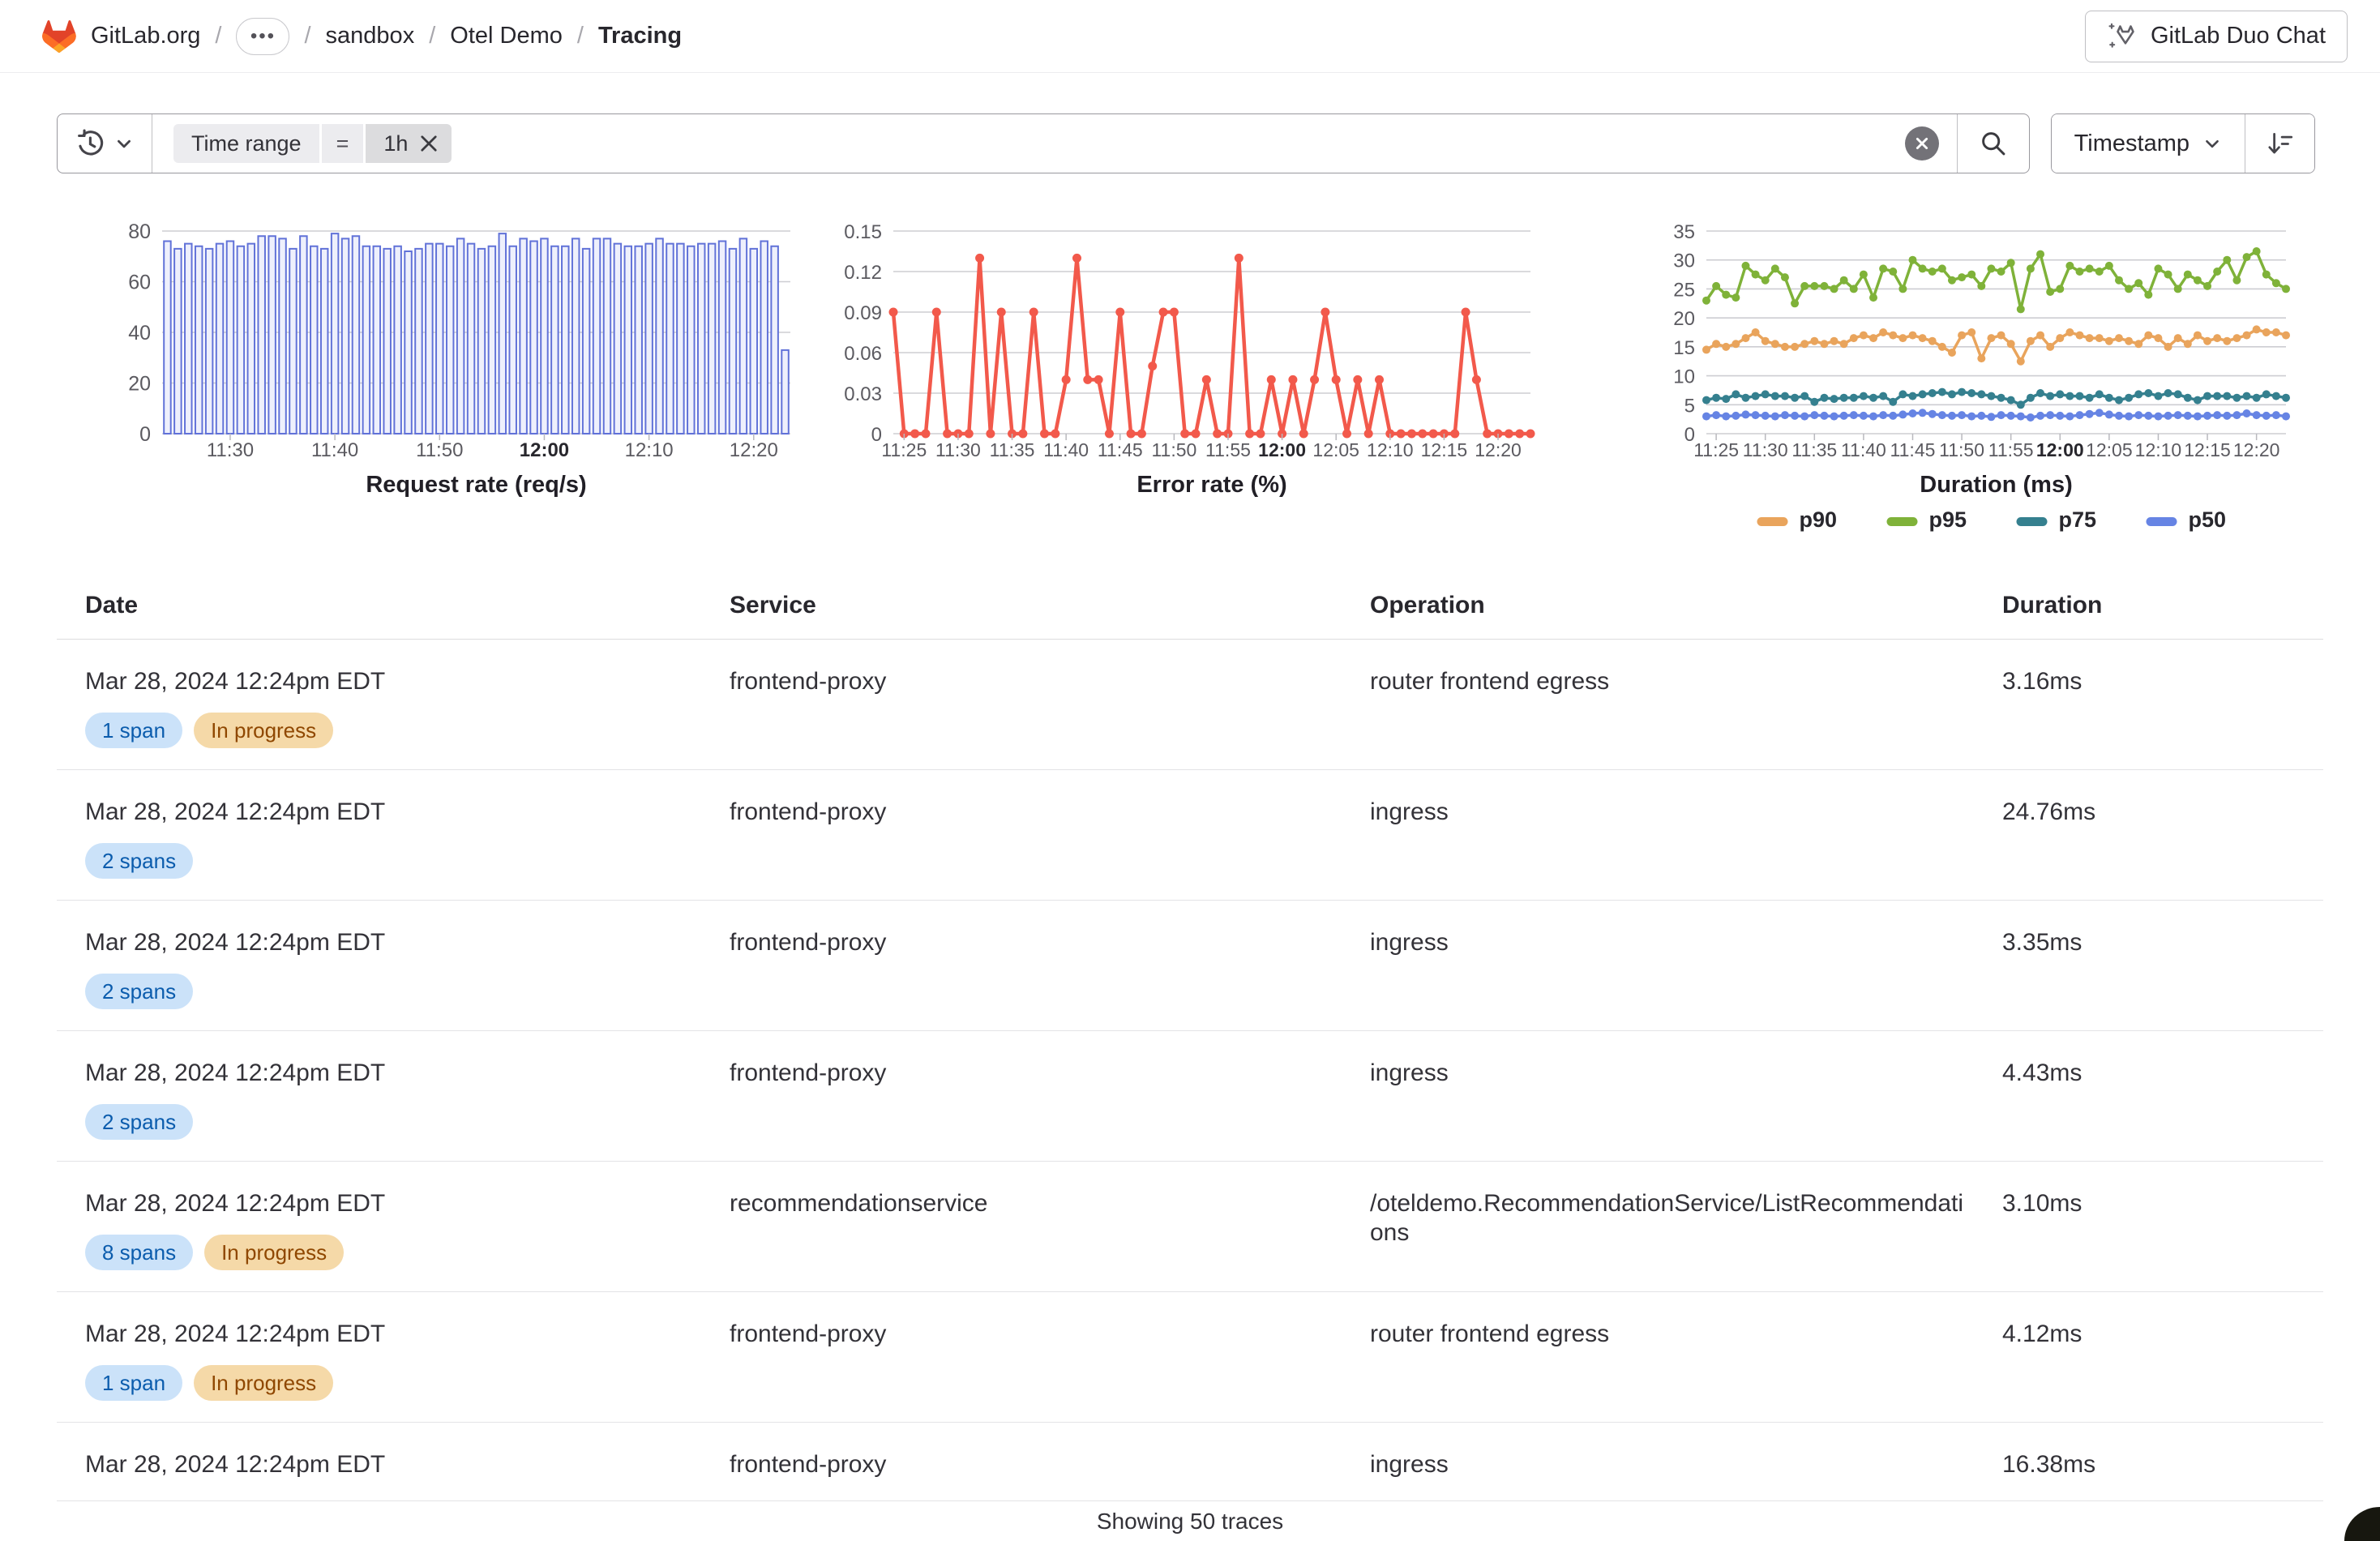 The height and width of the screenshot is (1541, 2380). Describe the element at coordinates (1922, 143) in the screenshot. I see `clear-search-button` at that location.